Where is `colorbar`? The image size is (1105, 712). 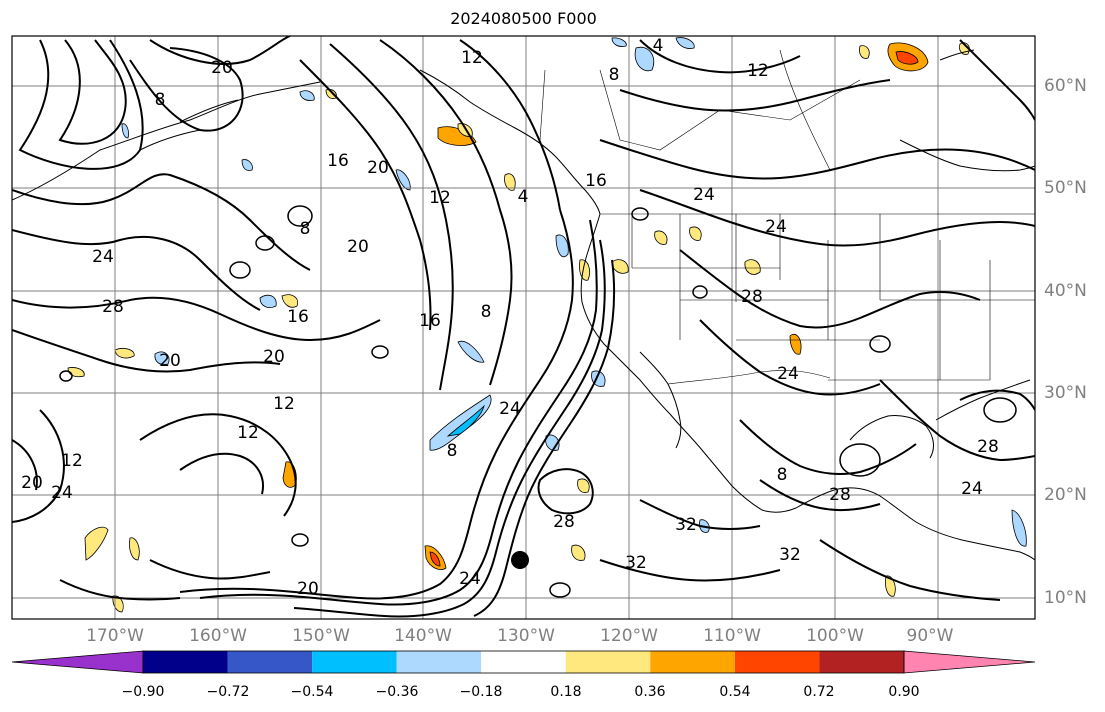 colorbar is located at coordinates (523, 662).